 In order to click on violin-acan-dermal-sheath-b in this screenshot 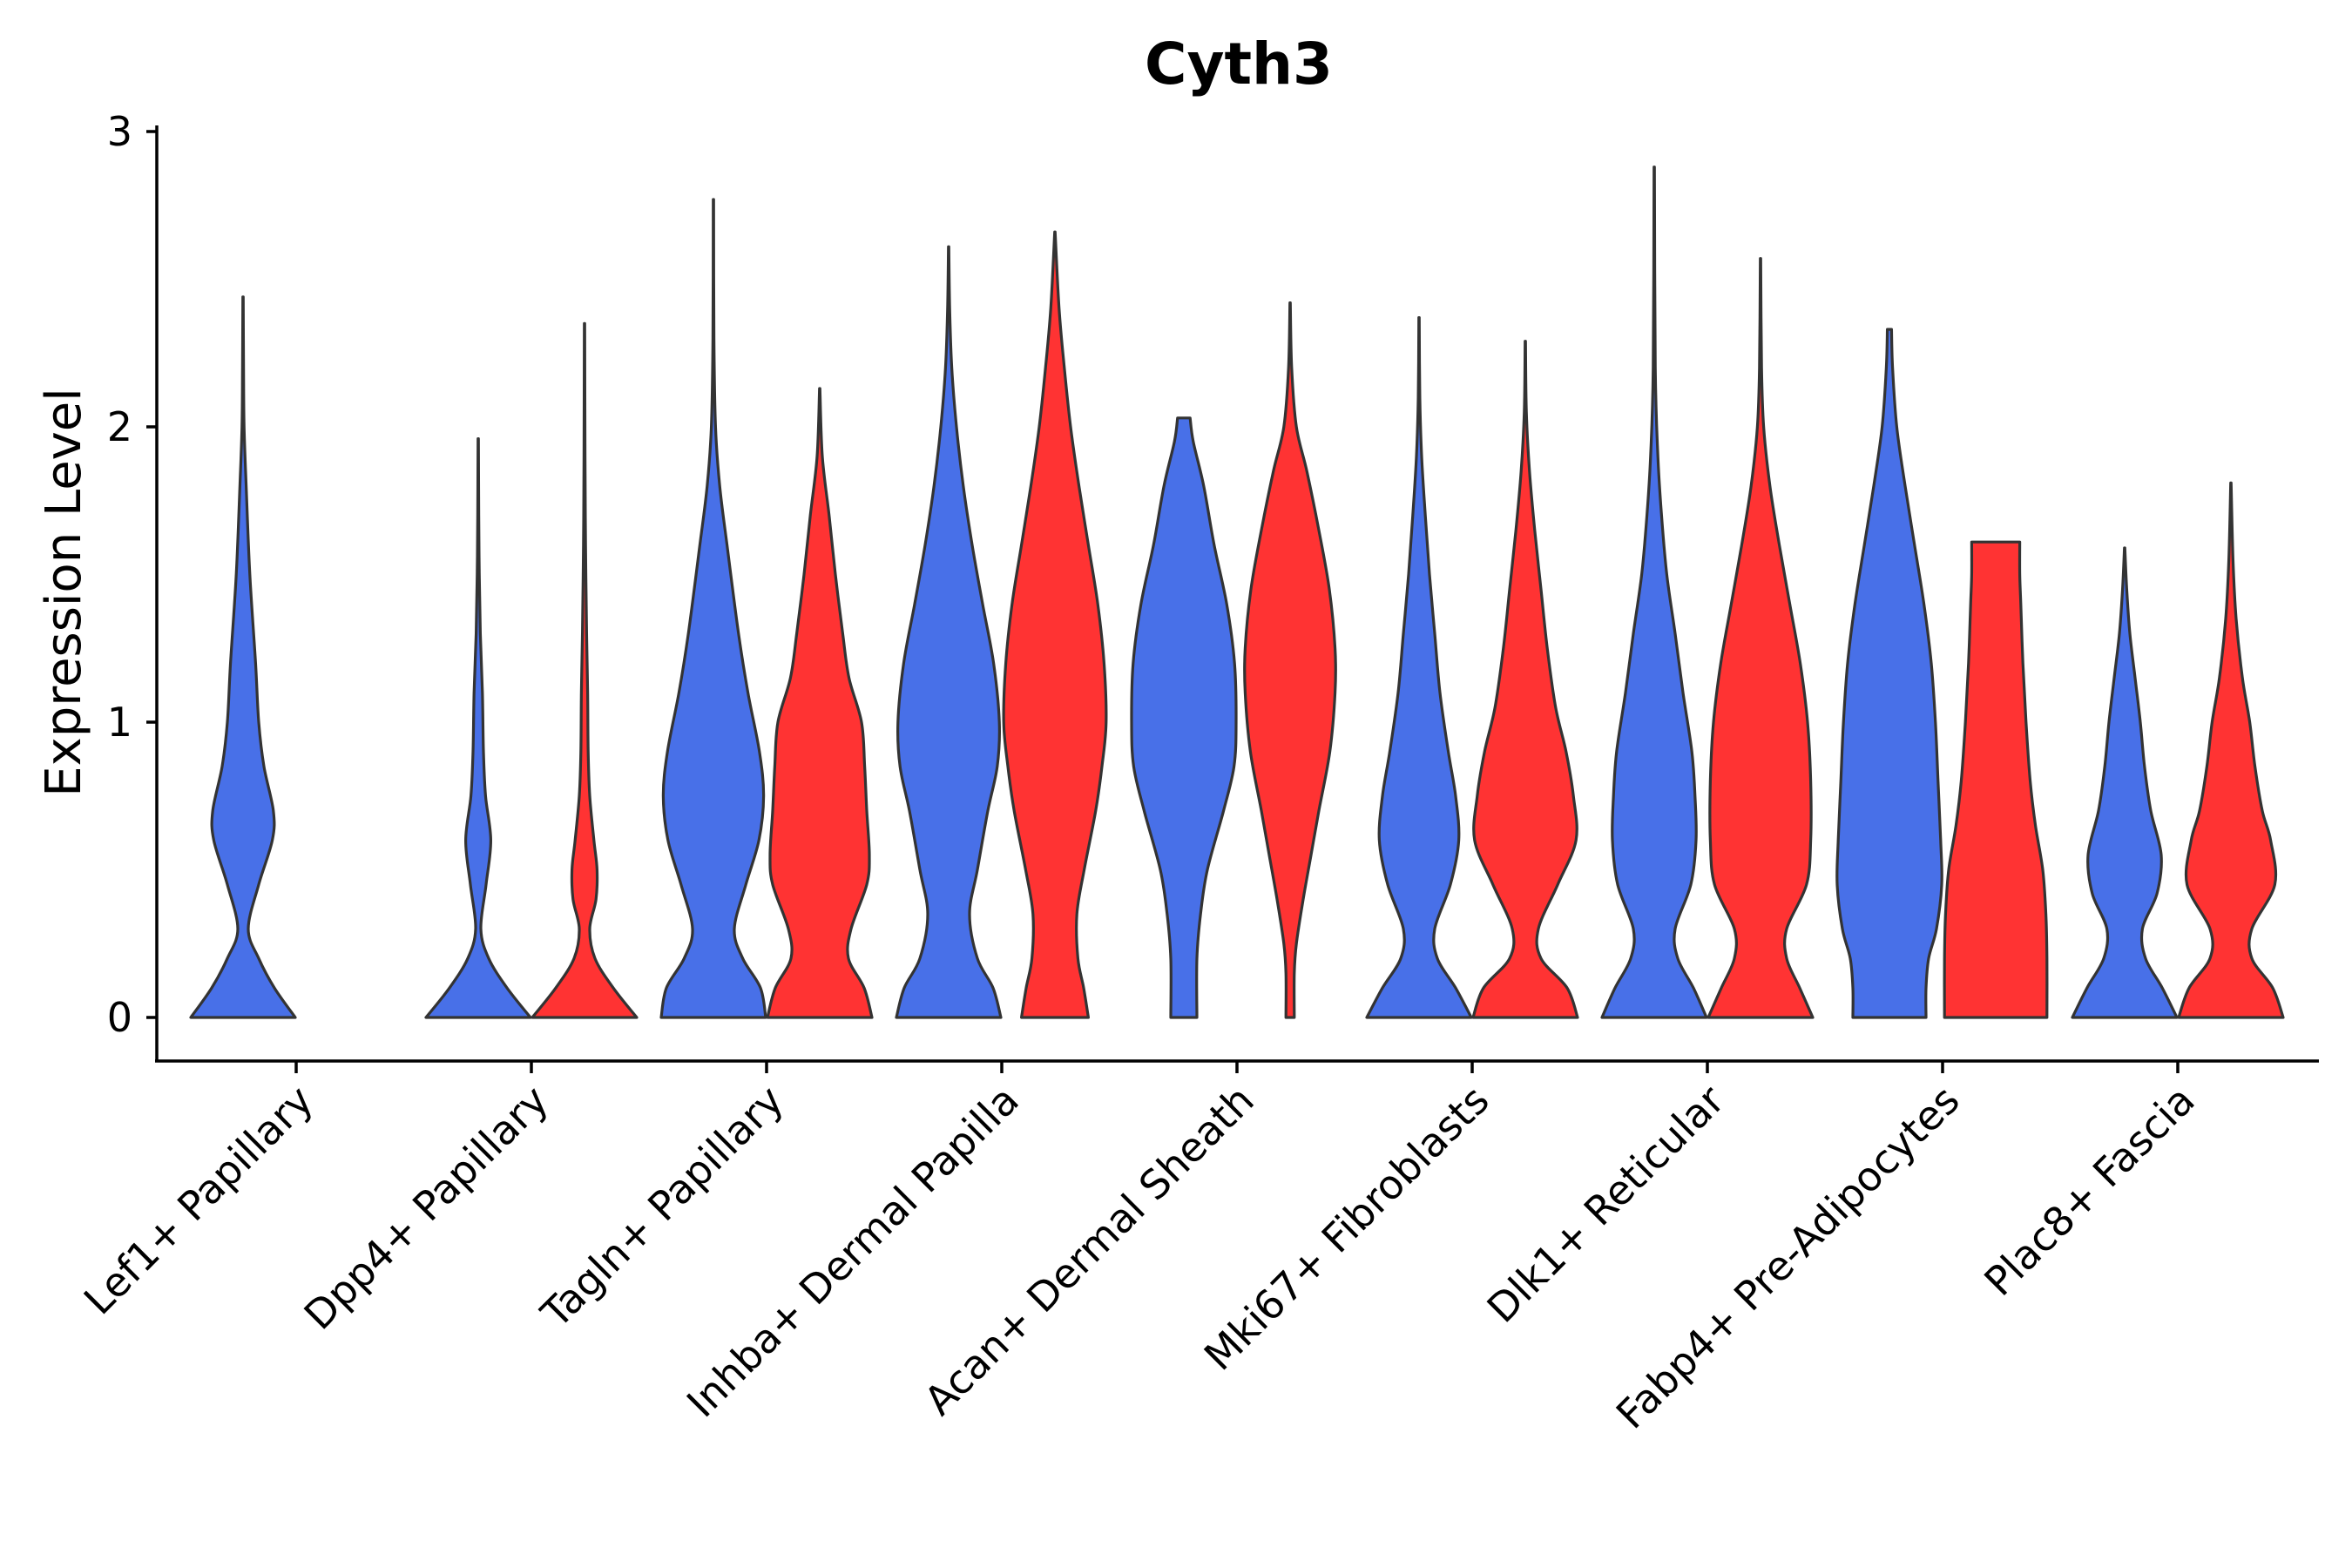, I will do `click(1290, 660)`.